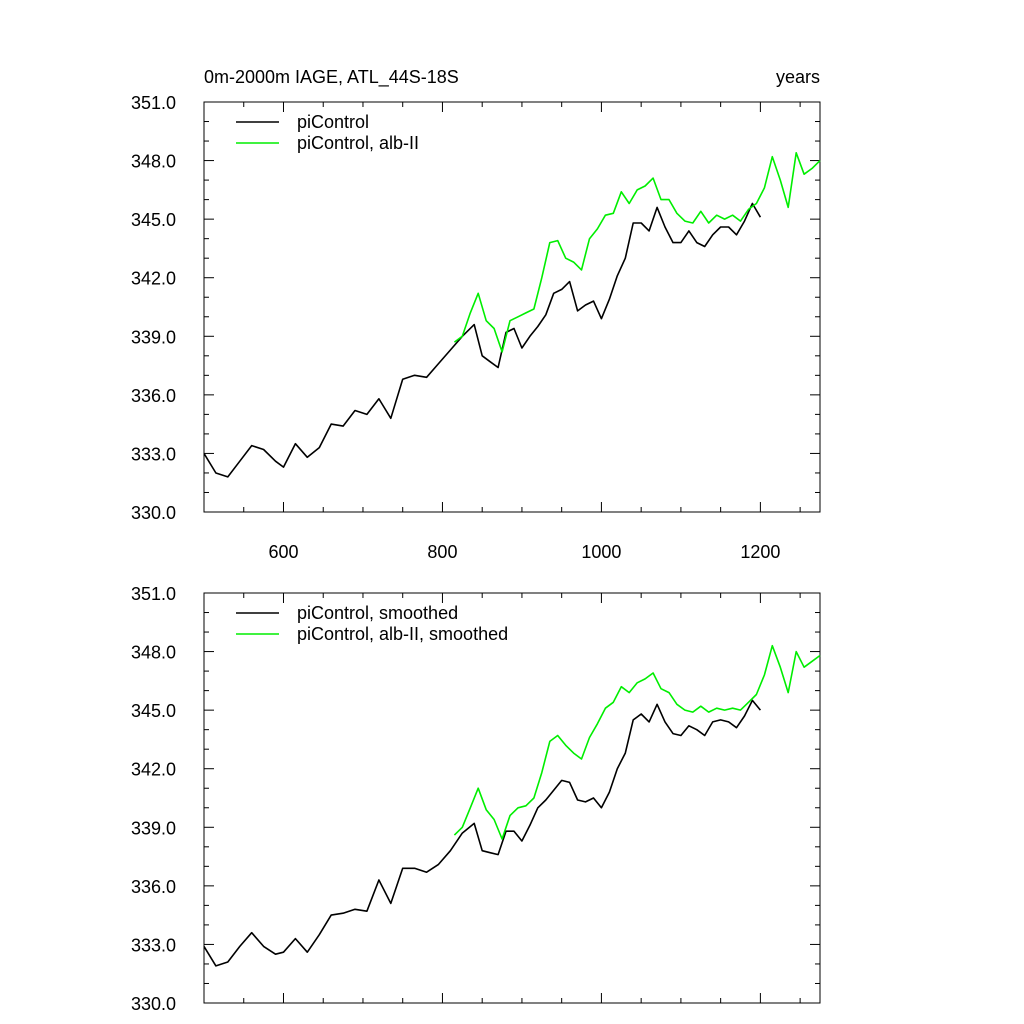  What do you see at coordinates (798, 77) in the screenshot?
I see `figure-units-label: years` at bounding box center [798, 77].